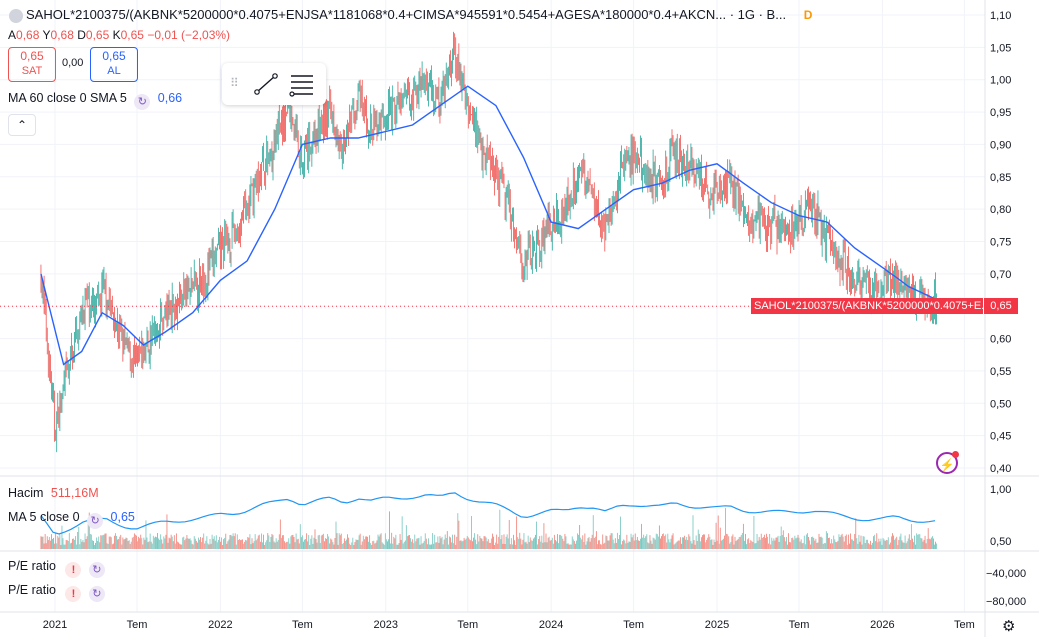 This screenshot has height=637, width=1039. I want to click on drawing-toolbar: ⠿, so click(274, 84).